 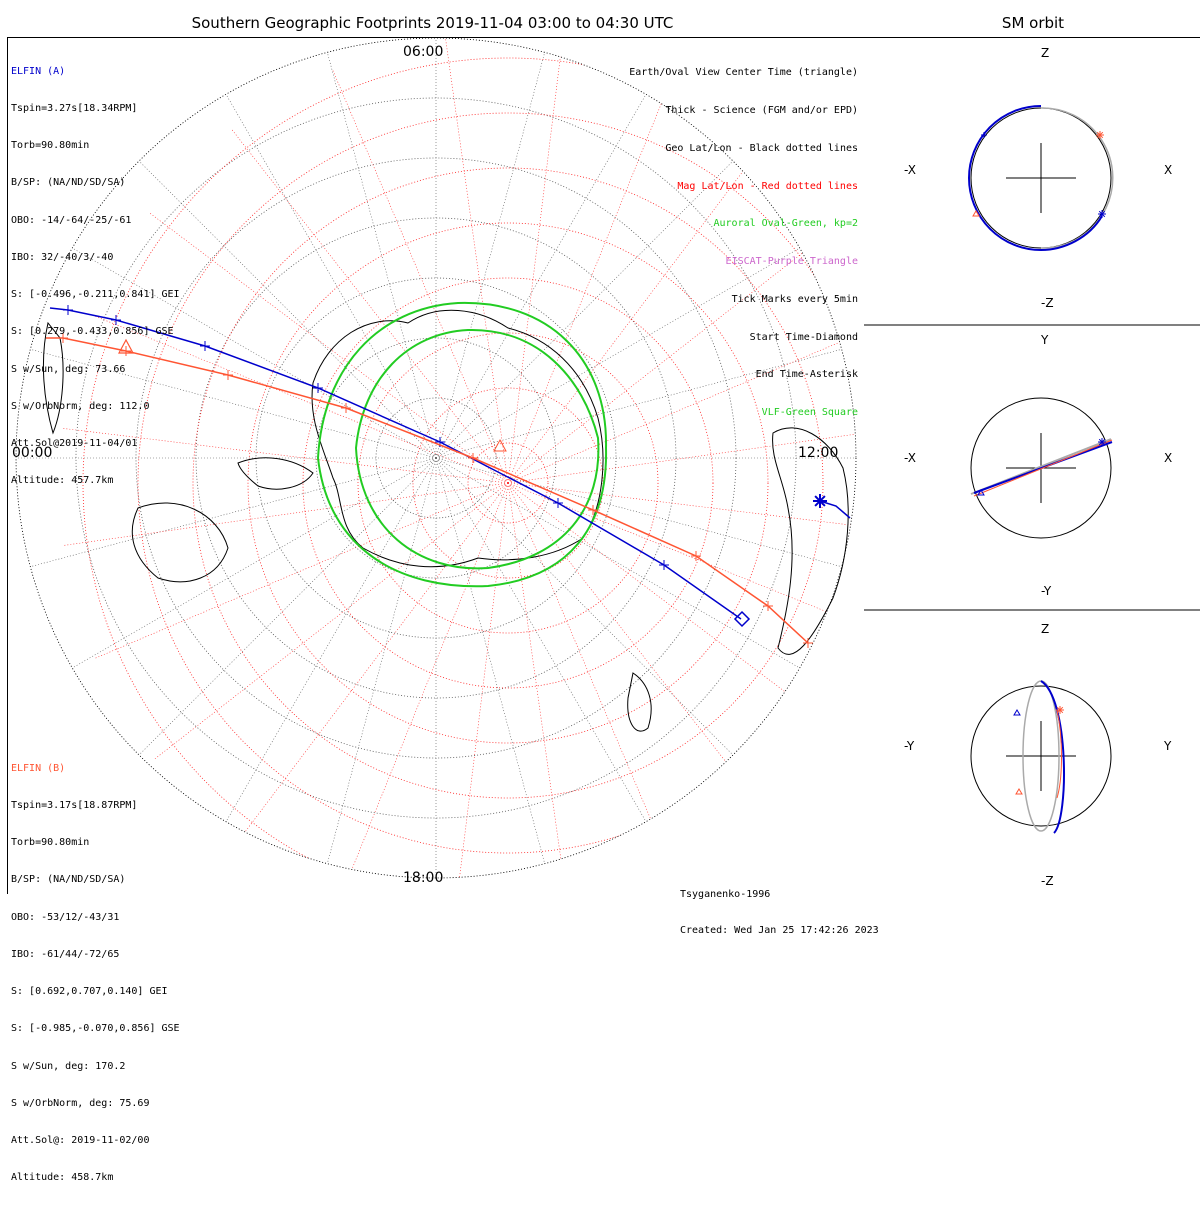 I want to click on panel1-triangle, so click(x=976, y=213).